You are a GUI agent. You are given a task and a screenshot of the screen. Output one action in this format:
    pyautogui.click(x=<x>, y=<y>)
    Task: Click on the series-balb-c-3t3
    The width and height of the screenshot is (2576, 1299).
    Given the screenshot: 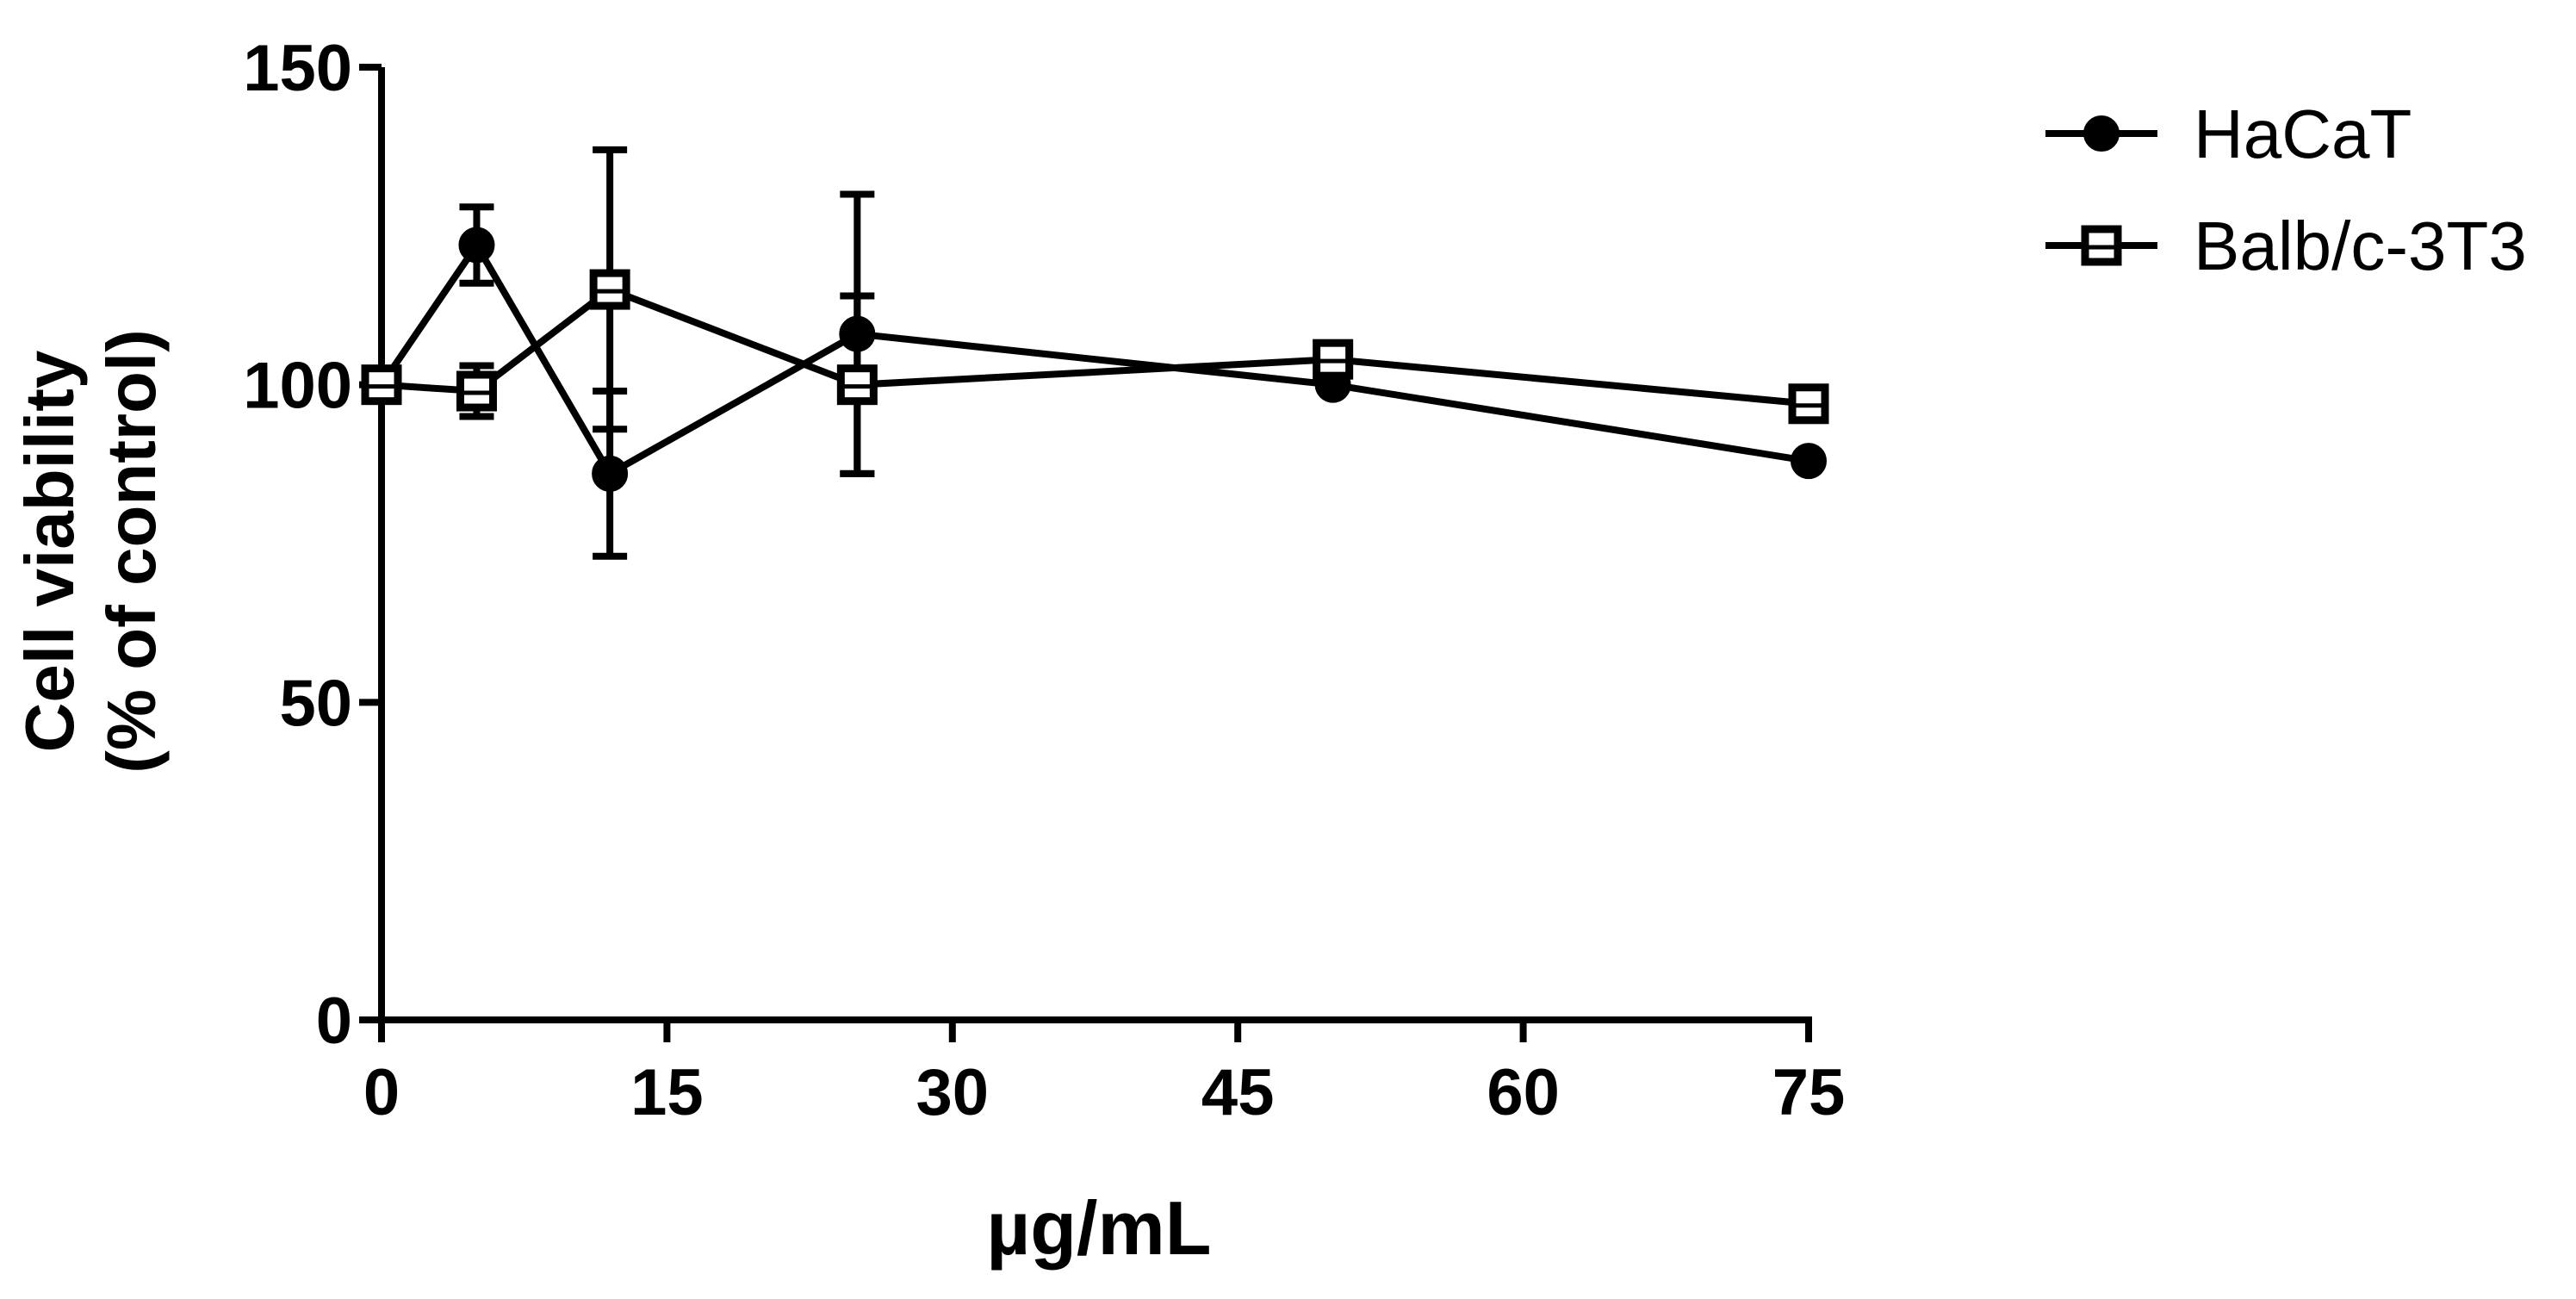 What is the action you would take?
    pyautogui.click(x=1095, y=311)
    